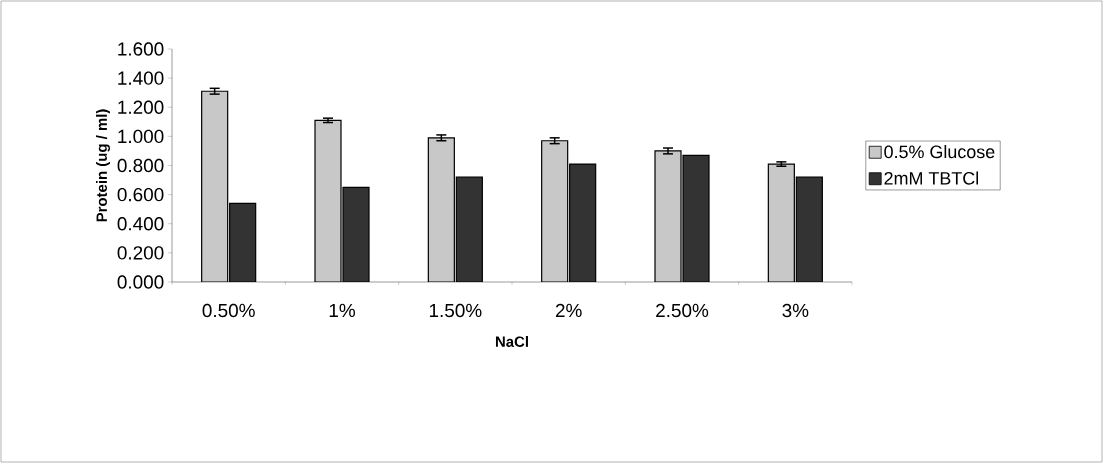  What do you see at coordinates (141, 78) in the screenshot?
I see `y-tick-label: 1.400` at bounding box center [141, 78].